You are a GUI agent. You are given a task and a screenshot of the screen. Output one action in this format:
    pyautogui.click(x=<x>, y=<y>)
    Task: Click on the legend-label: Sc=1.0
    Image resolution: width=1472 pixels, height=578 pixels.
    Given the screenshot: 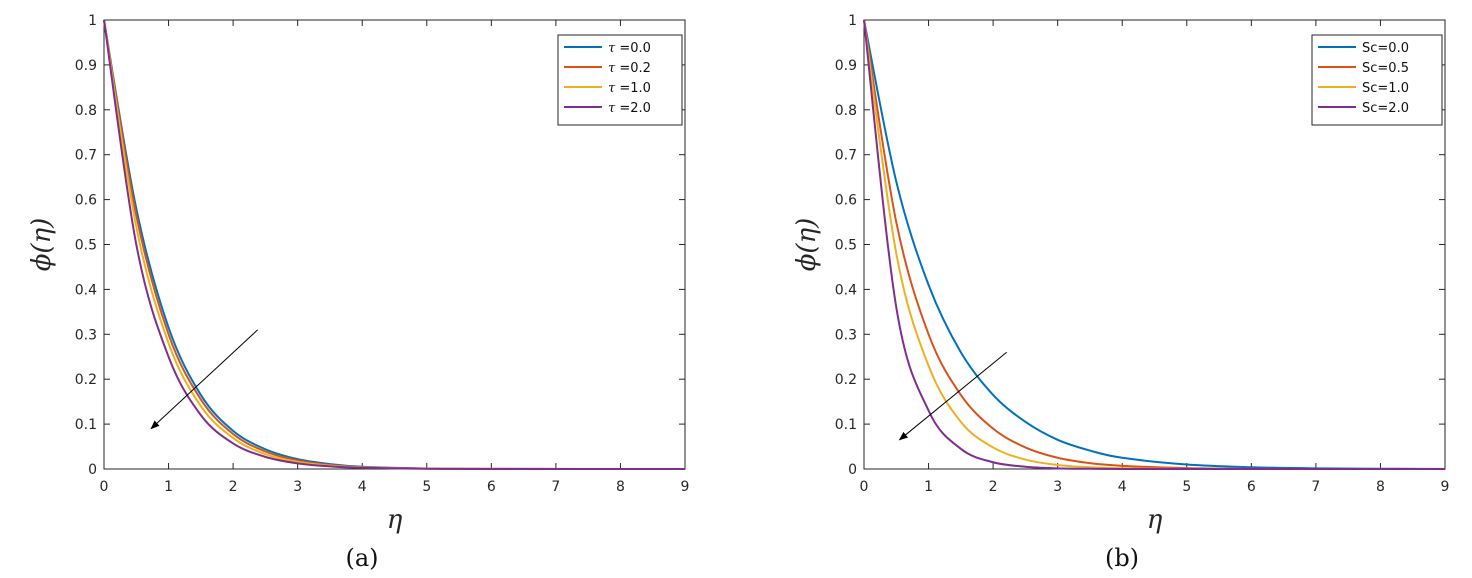 What is the action you would take?
    pyautogui.click(x=1385, y=88)
    